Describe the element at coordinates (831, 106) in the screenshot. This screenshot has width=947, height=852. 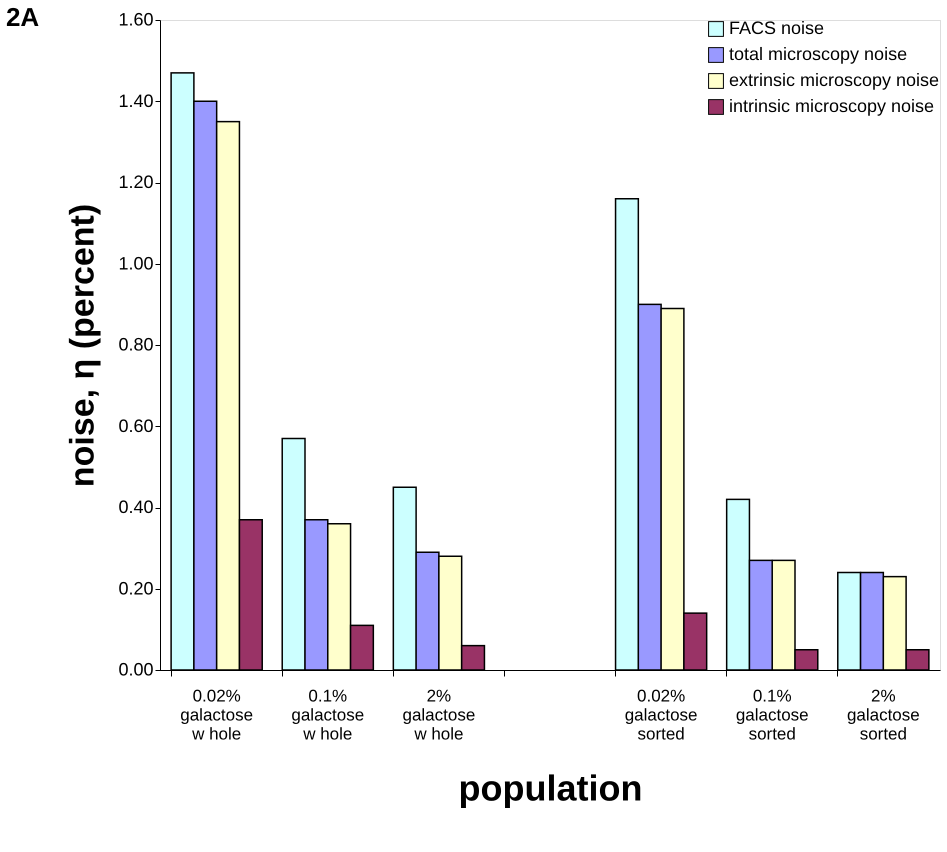
I see `legend-label: intrinsic microscopy noise` at that location.